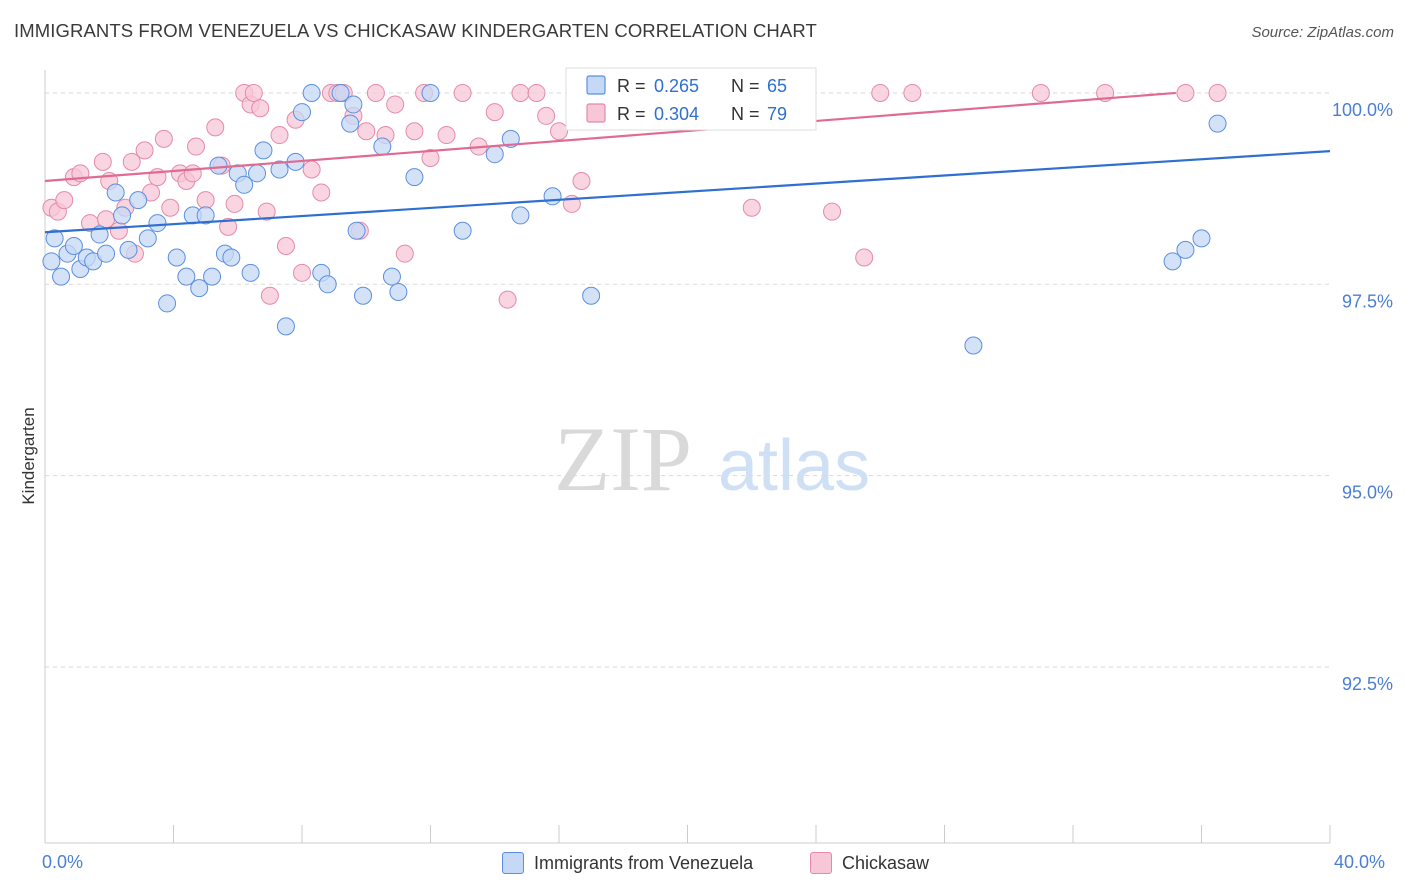  What do you see at coordinates (886, 862) in the screenshot?
I see `legend-chickasaw-label: Chickasaw` at bounding box center [886, 862].